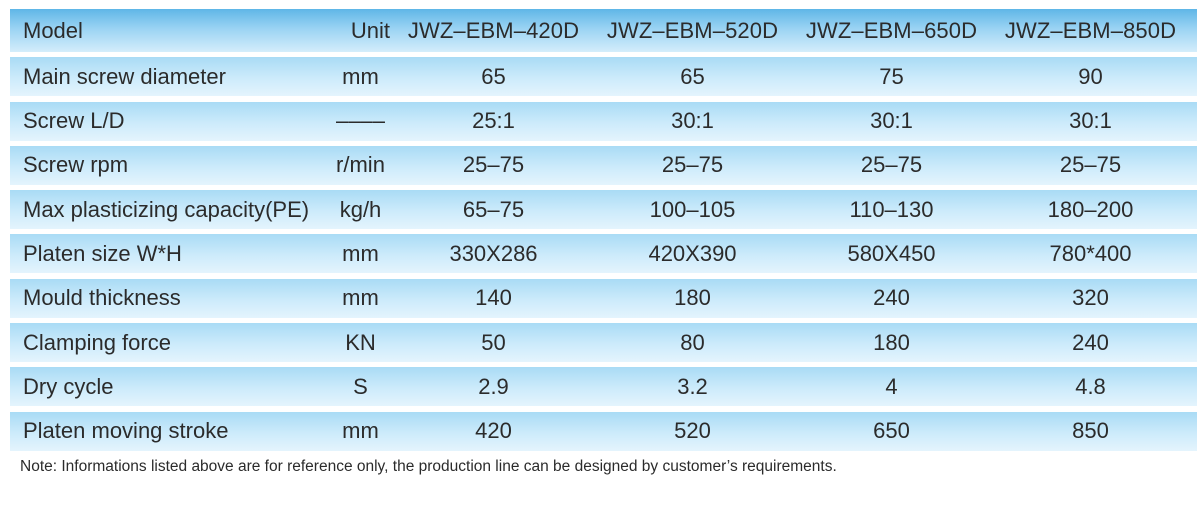 Image resolution: width=1197 pixels, height=509 pixels. What do you see at coordinates (493, 431) in the screenshot?
I see `row-value: 420` at bounding box center [493, 431].